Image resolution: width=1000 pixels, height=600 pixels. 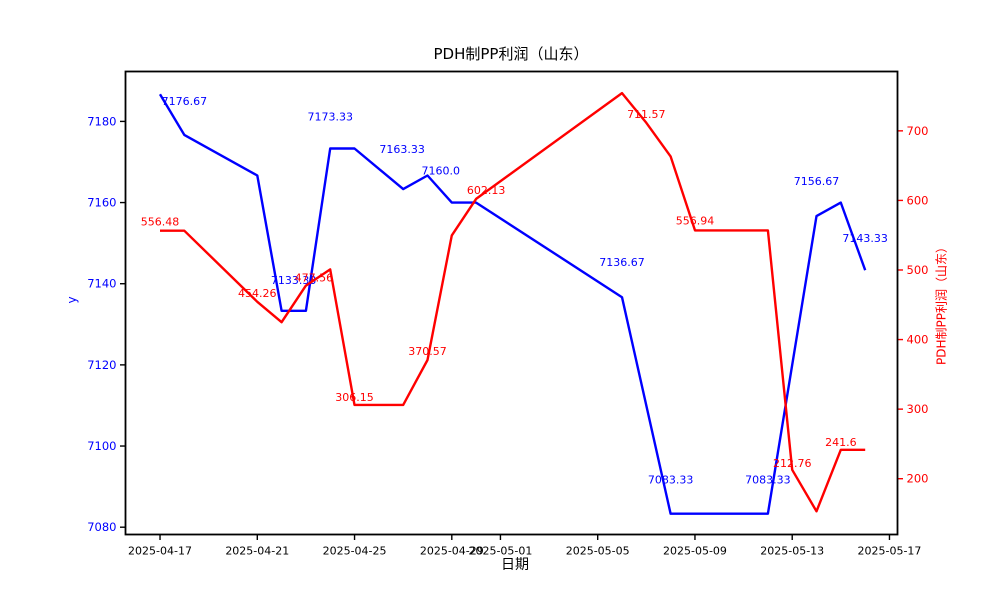 I want to click on y-right-tick-label: 300, so click(x=918, y=409).